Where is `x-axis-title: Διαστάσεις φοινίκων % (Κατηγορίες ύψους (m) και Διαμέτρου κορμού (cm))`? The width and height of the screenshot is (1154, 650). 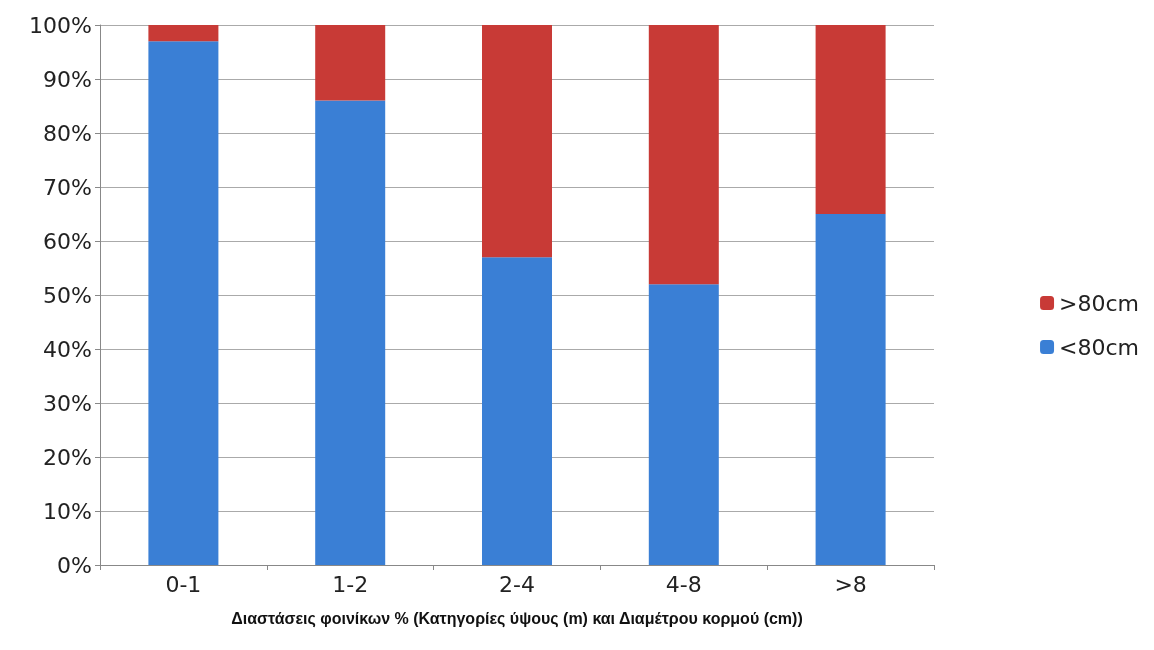
x-axis-title: Διαστάσεις φοινίκων % (Κατηγορίες ύψους (m) και Διαμέτρου κορμού (cm)) is located at coordinates (517, 618).